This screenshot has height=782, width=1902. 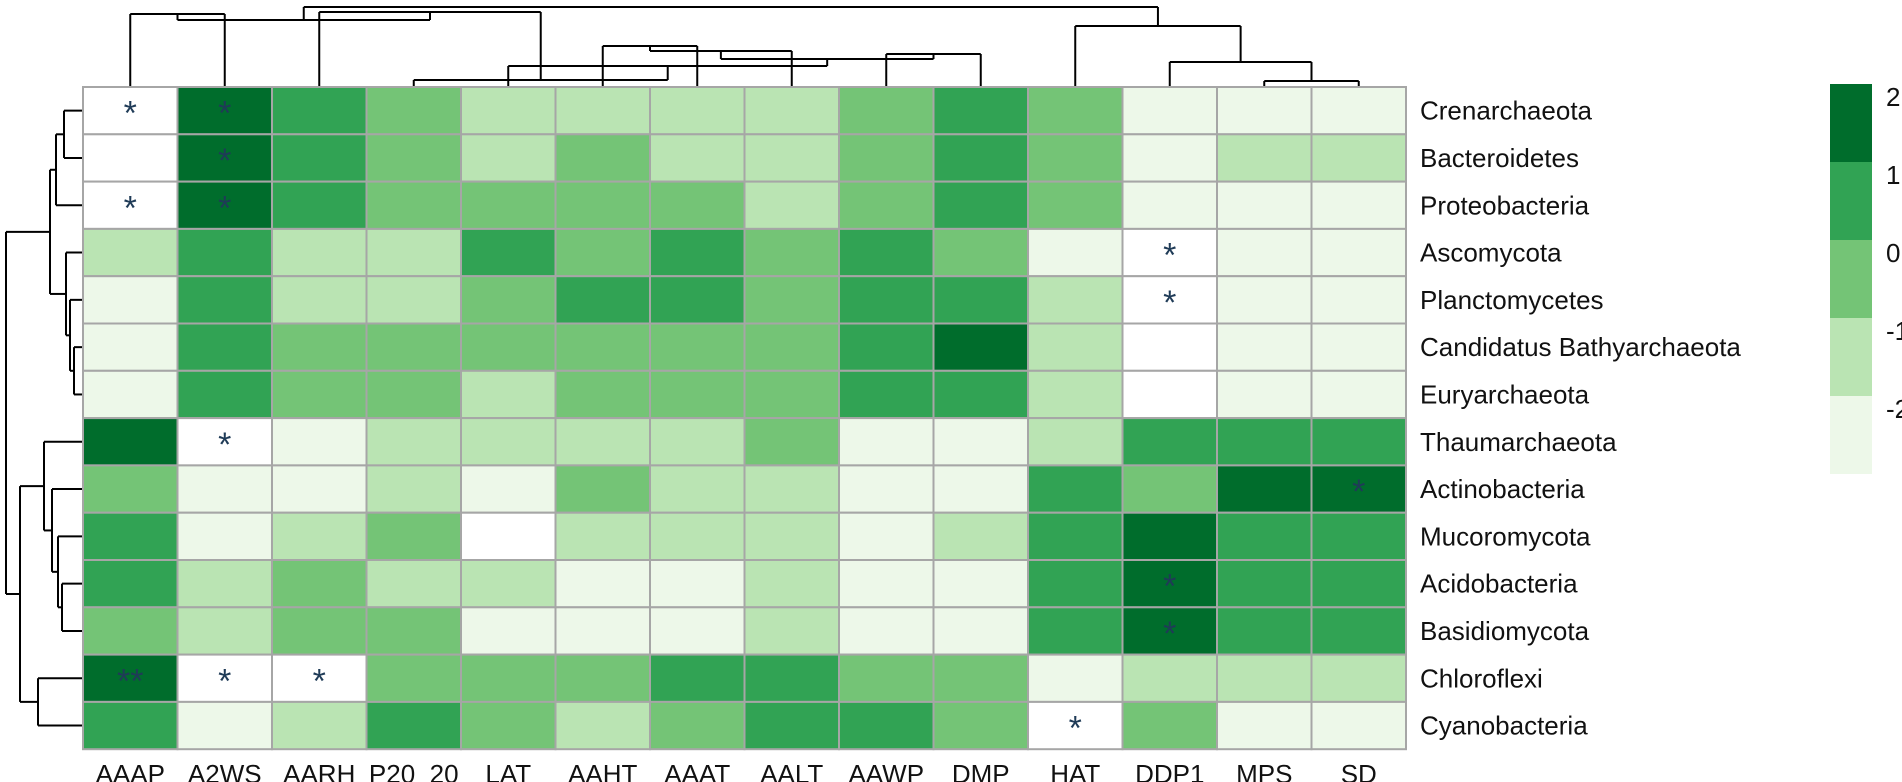 What do you see at coordinates (1893, 253) in the screenshot?
I see `legend-tick-label: 0` at bounding box center [1893, 253].